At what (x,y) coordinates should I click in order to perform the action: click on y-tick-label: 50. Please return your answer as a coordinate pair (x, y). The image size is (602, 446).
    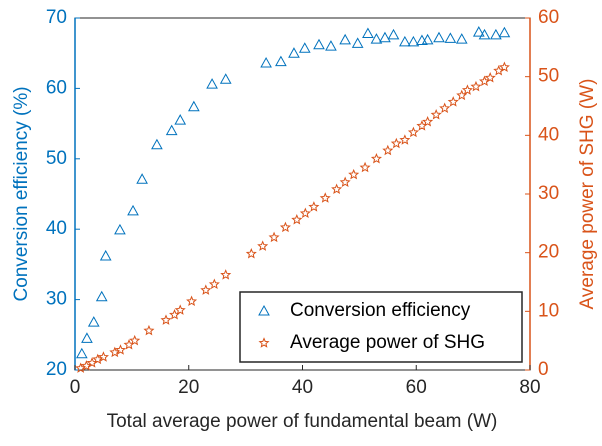
    Looking at the image, I should click on (56, 158).